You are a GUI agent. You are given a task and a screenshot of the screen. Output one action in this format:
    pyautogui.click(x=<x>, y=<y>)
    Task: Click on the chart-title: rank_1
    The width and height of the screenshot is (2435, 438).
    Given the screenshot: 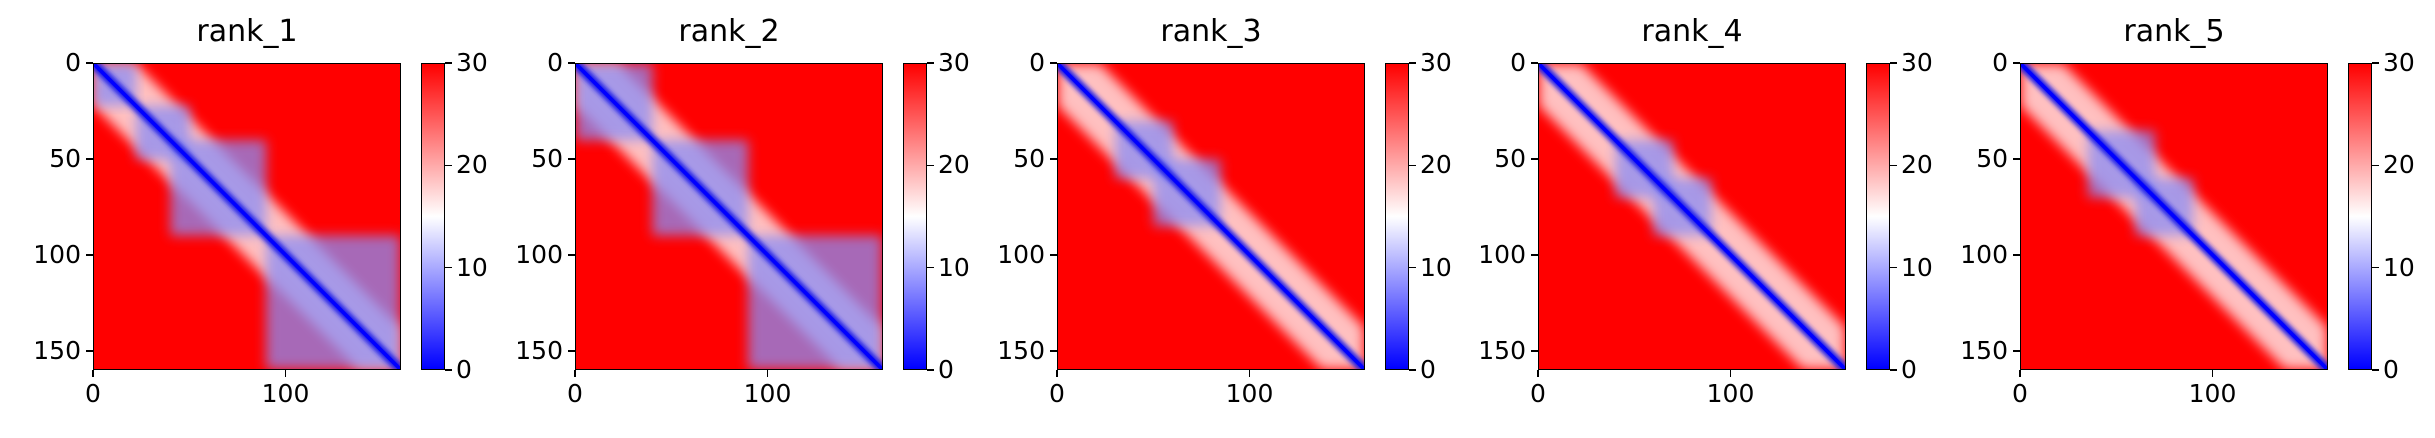 What is the action you would take?
    pyautogui.click(x=247, y=31)
    